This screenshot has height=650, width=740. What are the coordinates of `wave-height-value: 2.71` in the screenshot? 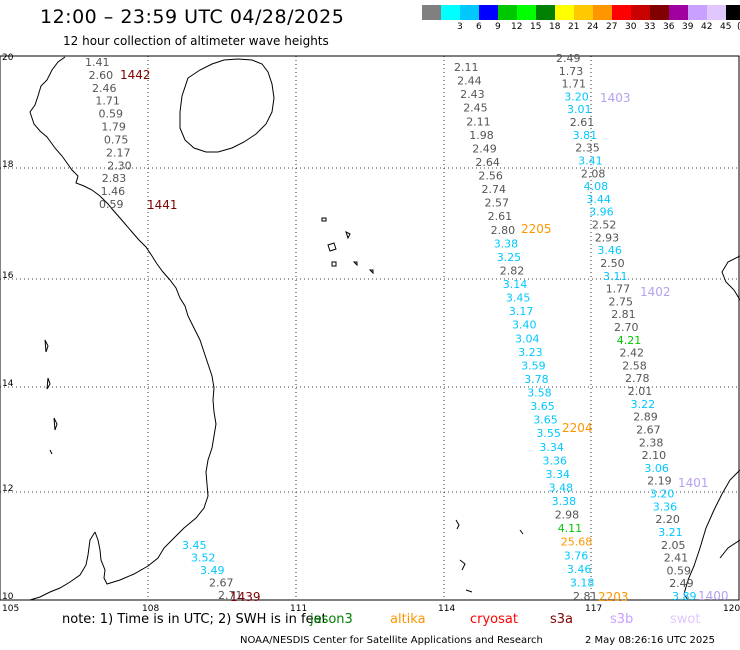 It's located at (230, 595).